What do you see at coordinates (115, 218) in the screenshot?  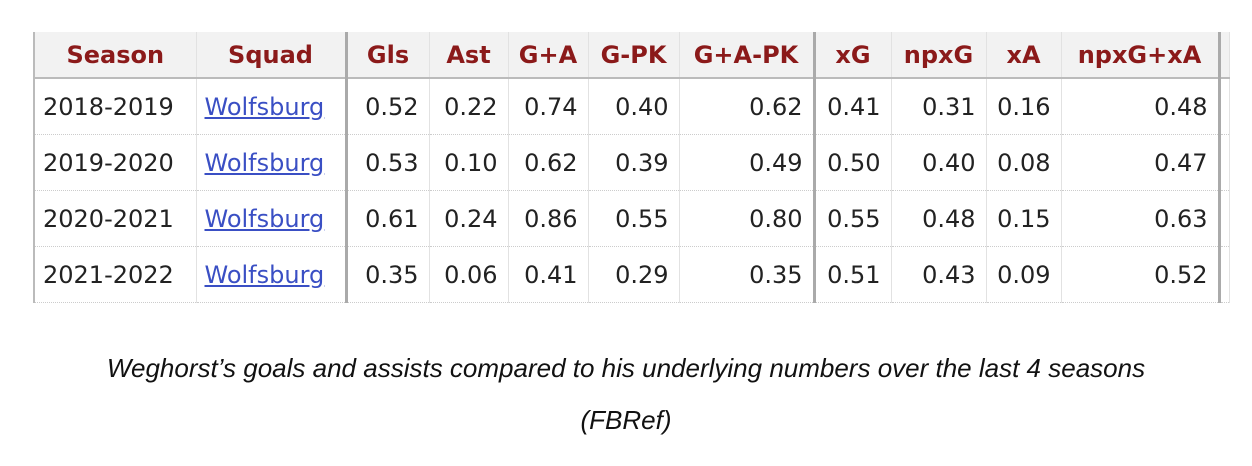 I see `season-cell: 2020-2021` at bounding box center [115, 218].